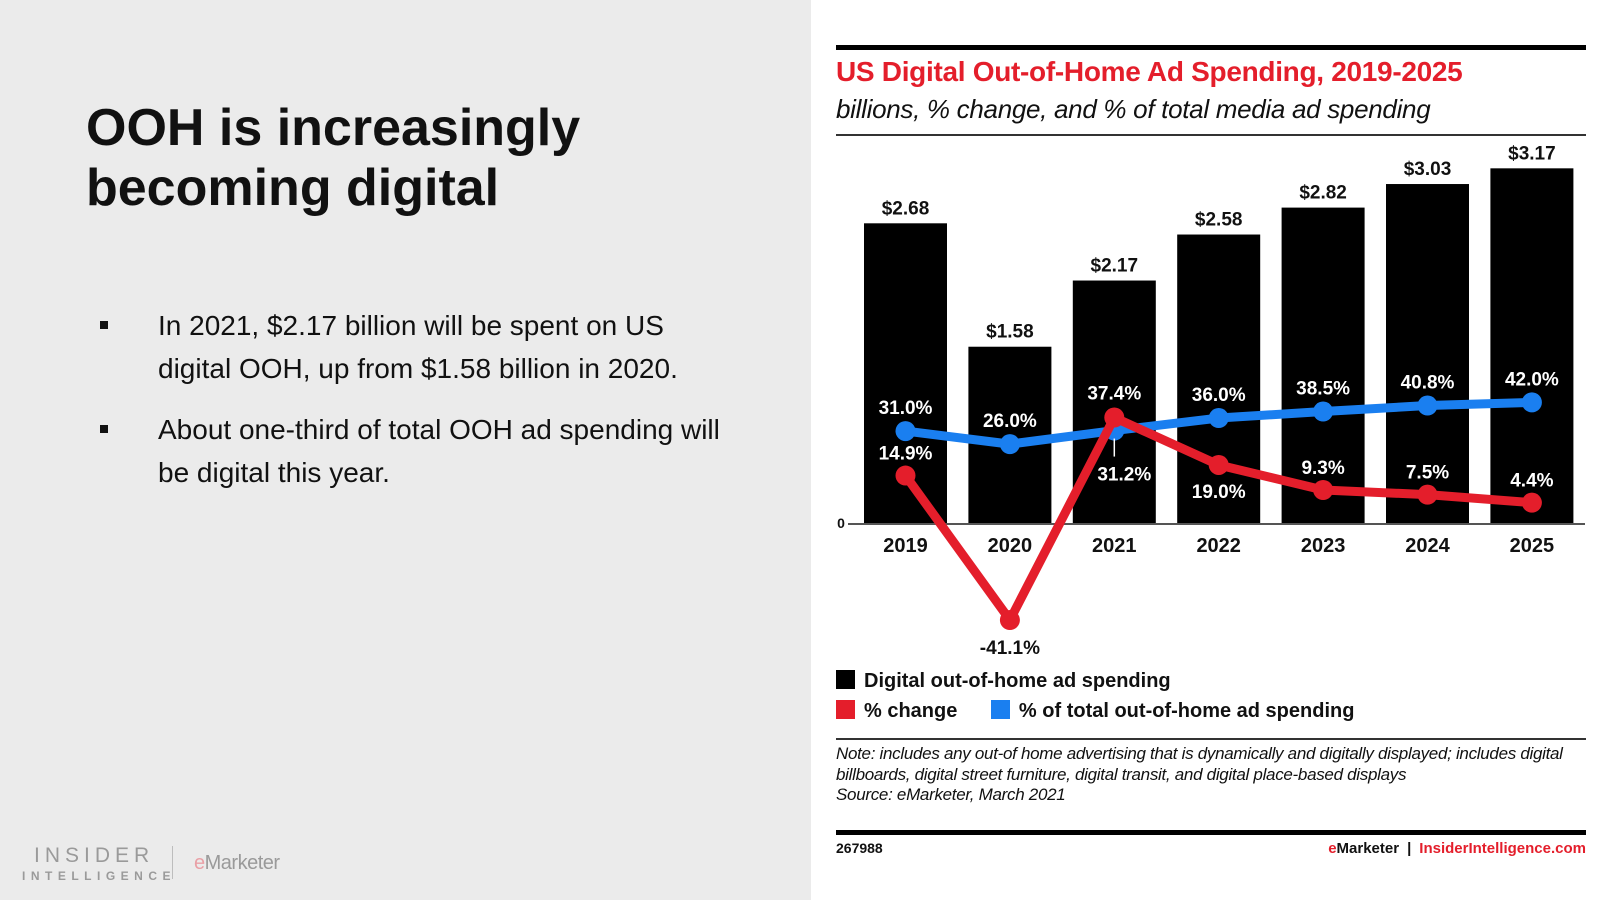 The width and height of the screenshot is (1600, 900). Describe the element at coordinates (1218, 546) in the screenshot. I see `x-tick-label: 2022` at that location.